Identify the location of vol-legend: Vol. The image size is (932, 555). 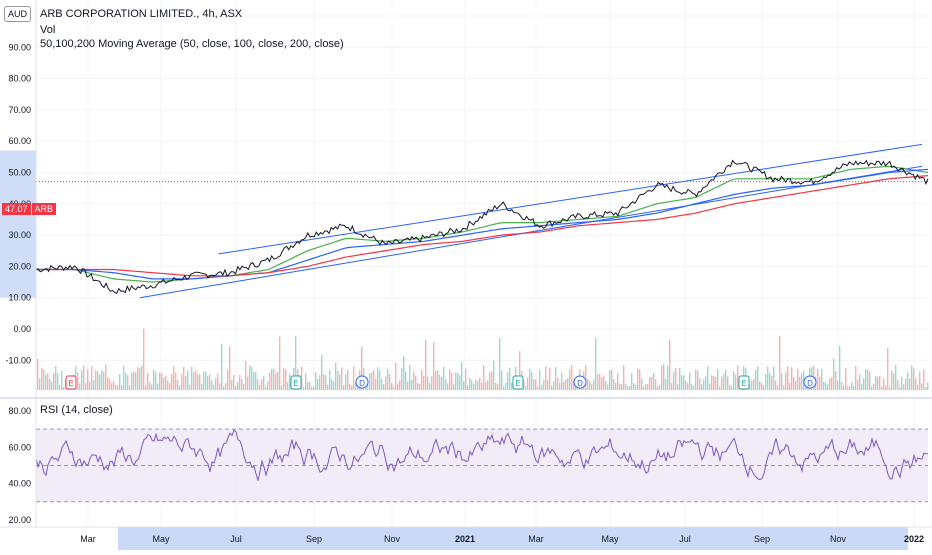
(48, 30).